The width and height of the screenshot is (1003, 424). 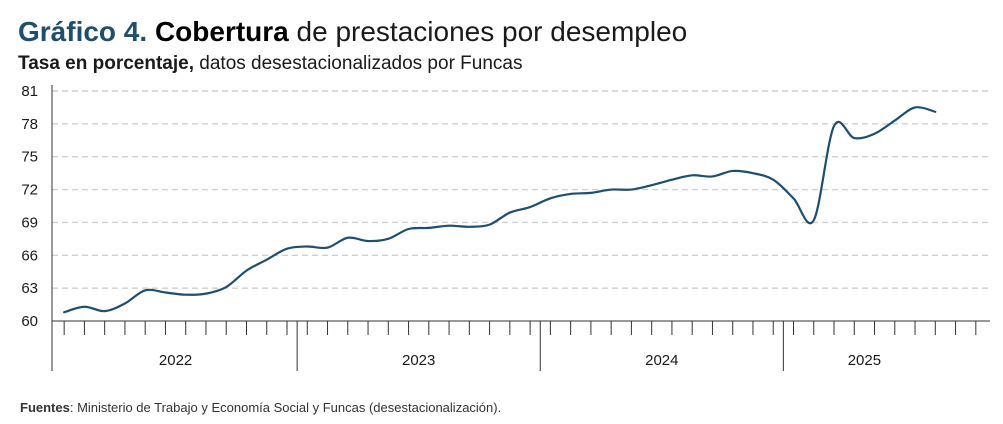 What do you see at coordinates (29, 321) in the screenshot?
I see `y-tick-label: 60` at bounding box center [29, 321].